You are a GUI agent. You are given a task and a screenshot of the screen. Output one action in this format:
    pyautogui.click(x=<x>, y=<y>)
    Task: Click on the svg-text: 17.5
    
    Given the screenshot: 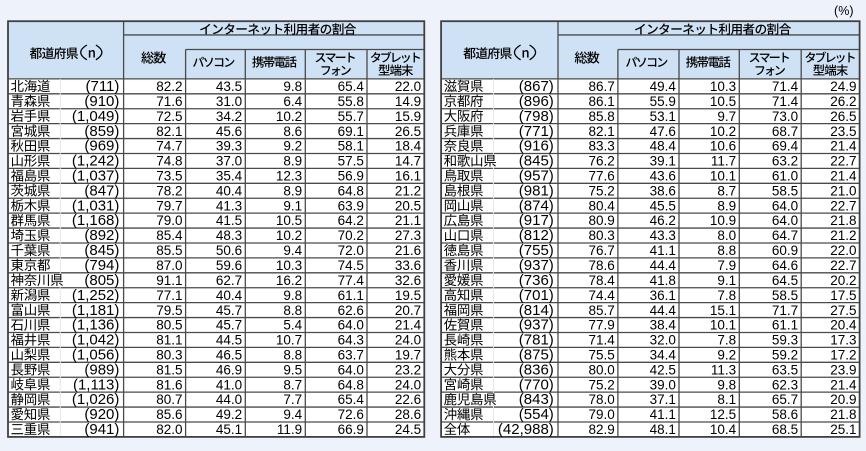 What is the action you would take?
    pyautogui.click(x=843, y=295)
    